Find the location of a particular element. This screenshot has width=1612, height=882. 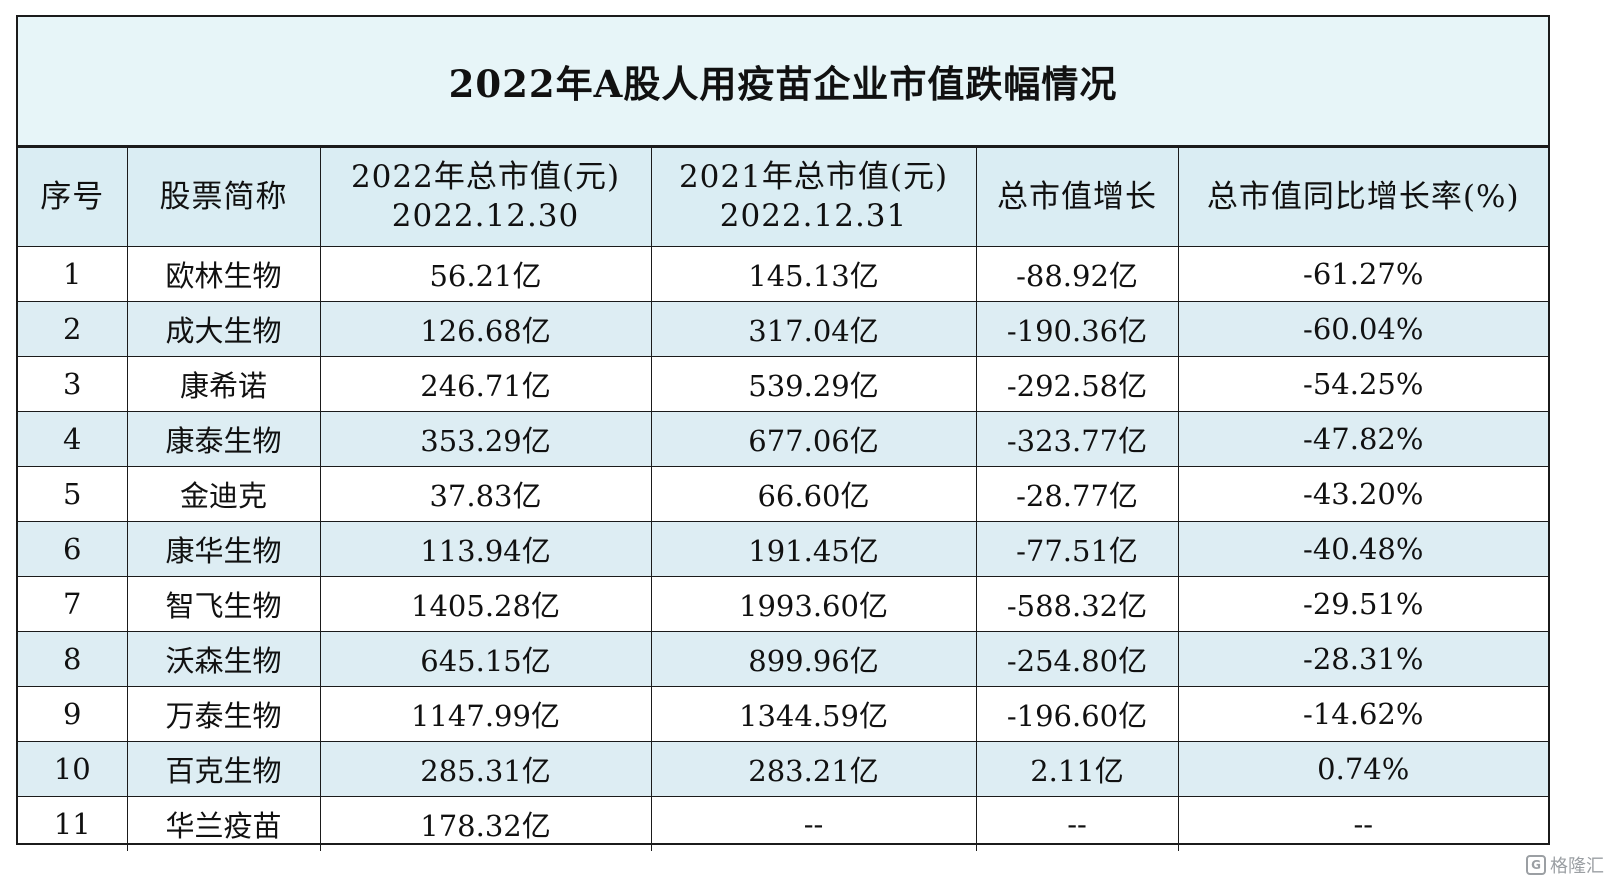

table-row: 8 沃森生物 645.15亿 899.96亿 -254.80亿 -28.31% is located at coordinates (783, 659).